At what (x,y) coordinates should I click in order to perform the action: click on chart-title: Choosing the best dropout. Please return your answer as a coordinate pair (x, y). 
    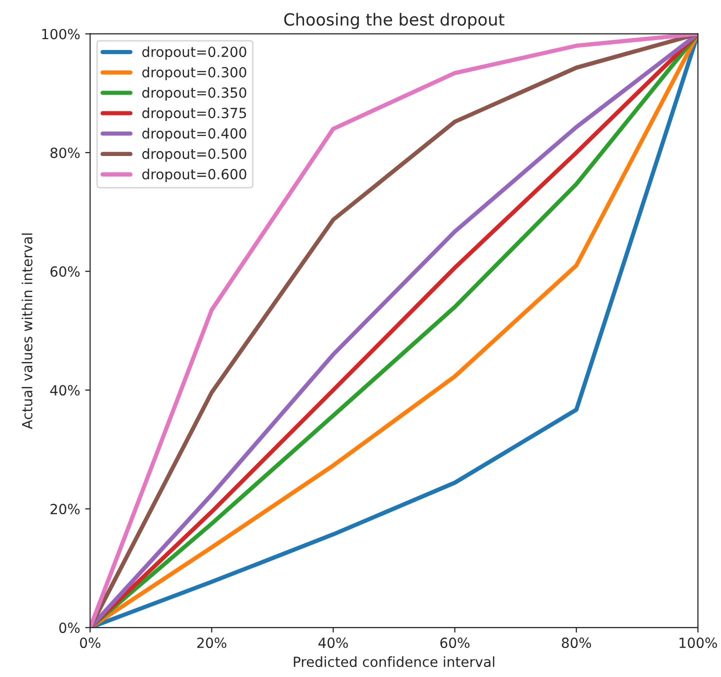
    Looking at the image, I should click on (394, 20).